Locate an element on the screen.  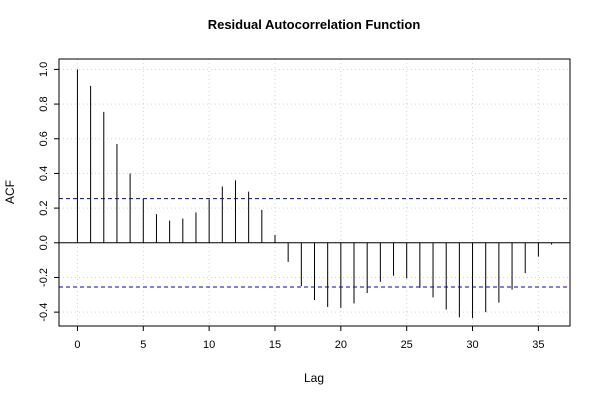
x-tick-label: 35 is located at coordinates (538, 345).